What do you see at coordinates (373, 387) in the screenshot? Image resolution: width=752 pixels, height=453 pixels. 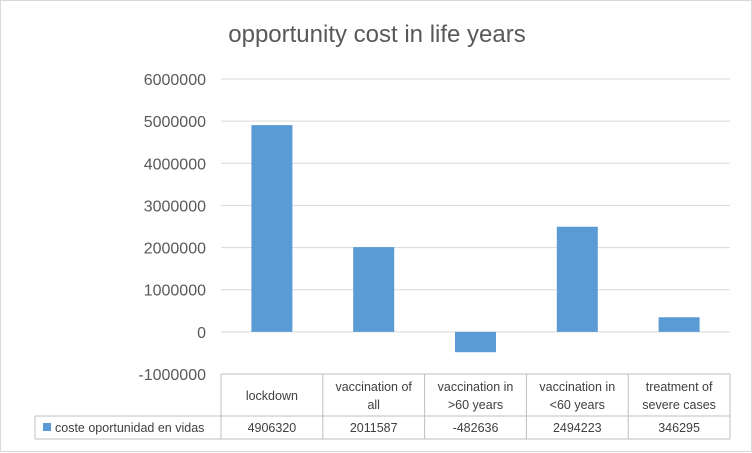 I see `category-label: vaccination of` at bounding box center [373, 387].